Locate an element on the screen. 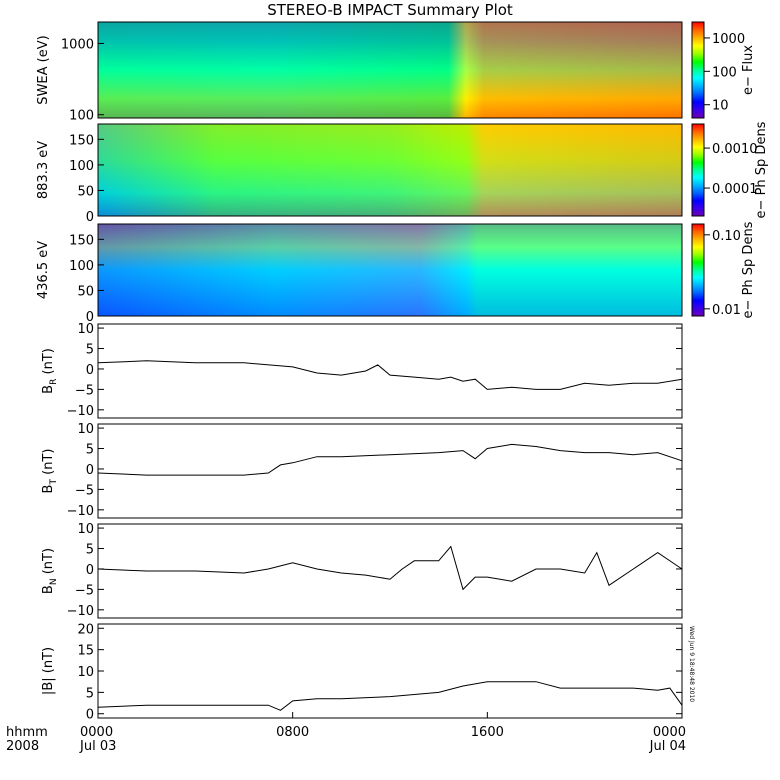 The image size is (780, 780). pad436-colorbar-label: e− Ph Sp Dens is located at coordinates (748, 269).